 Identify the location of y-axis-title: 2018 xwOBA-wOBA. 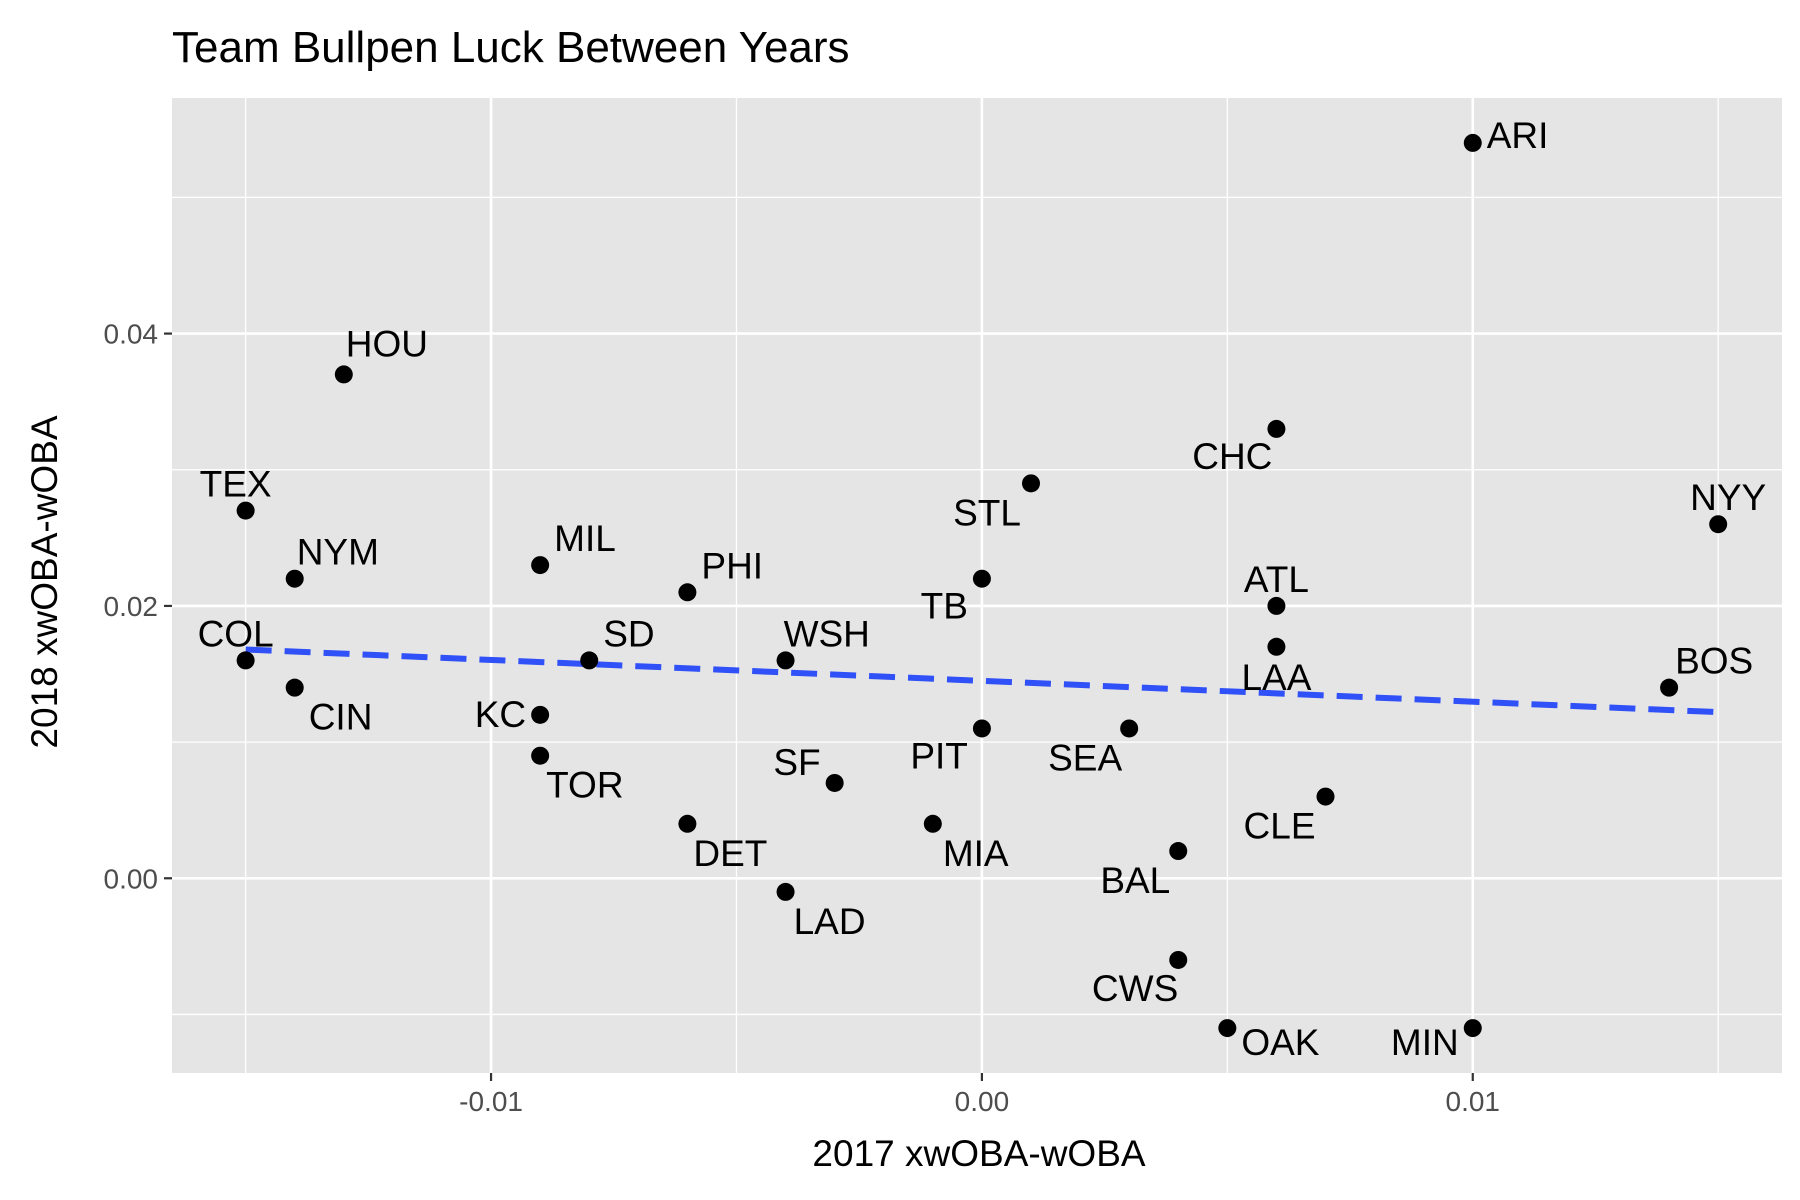
(44, 581).